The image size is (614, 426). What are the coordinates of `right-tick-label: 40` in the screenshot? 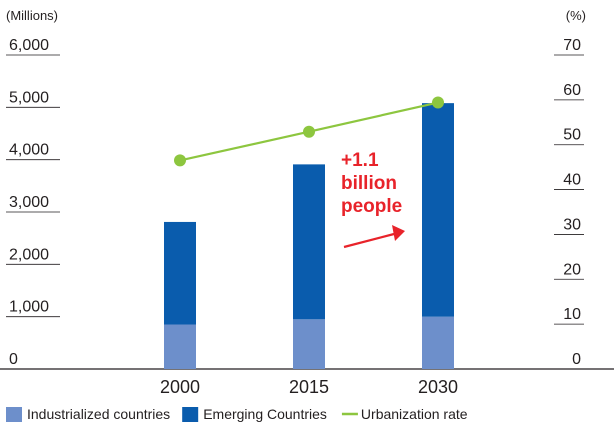 It's located at (572, 180).